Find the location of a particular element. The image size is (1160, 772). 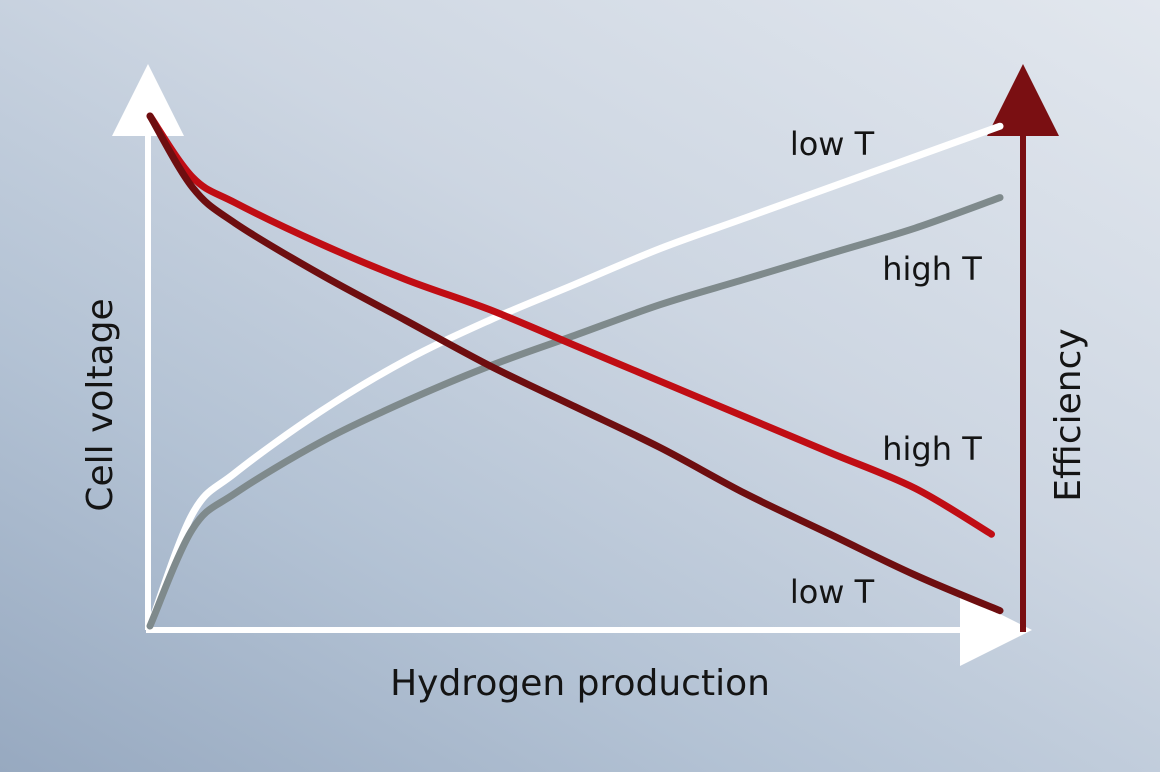

y-axis-title: Cell voltage is located at coordinates (100, 404).